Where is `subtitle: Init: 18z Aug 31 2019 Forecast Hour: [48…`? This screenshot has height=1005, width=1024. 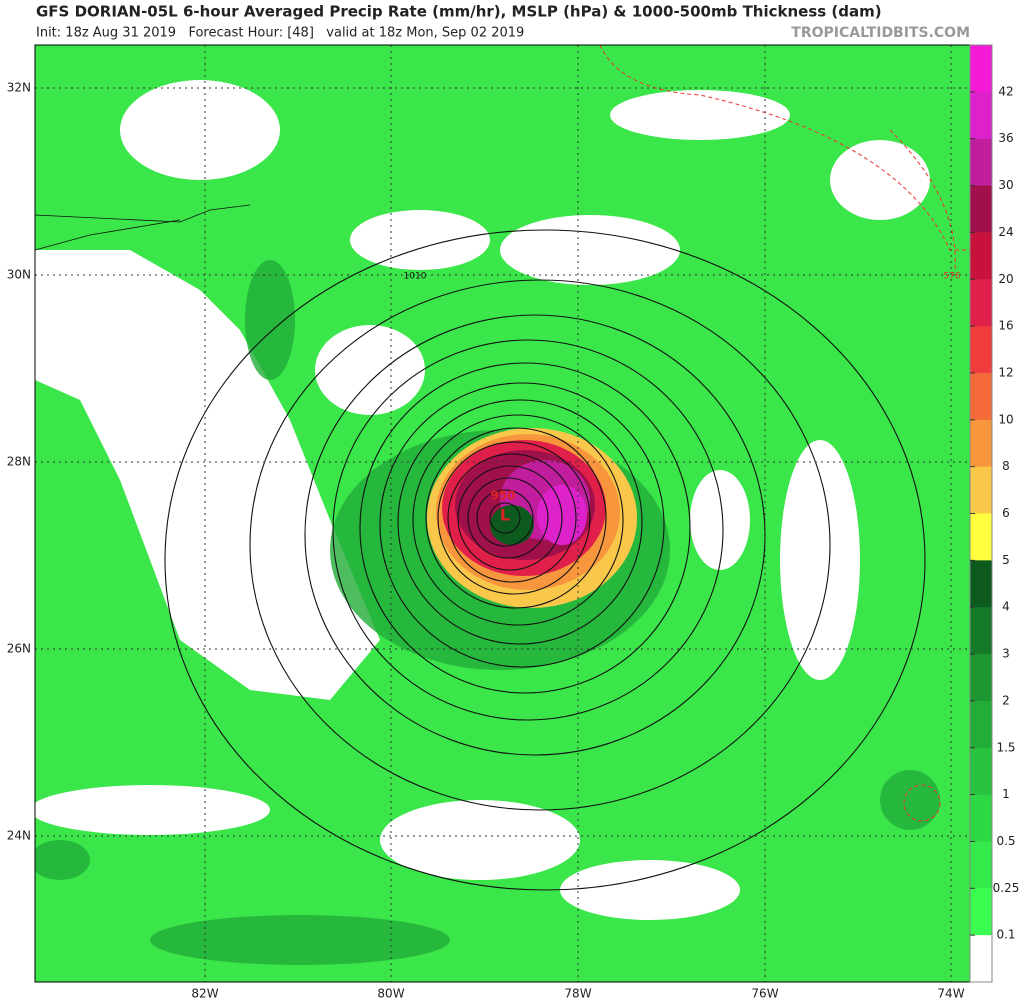 subtitle: Init: 18z Aug 31 2019 Forecast Hour: [48… is located at coordinates (280, 33).